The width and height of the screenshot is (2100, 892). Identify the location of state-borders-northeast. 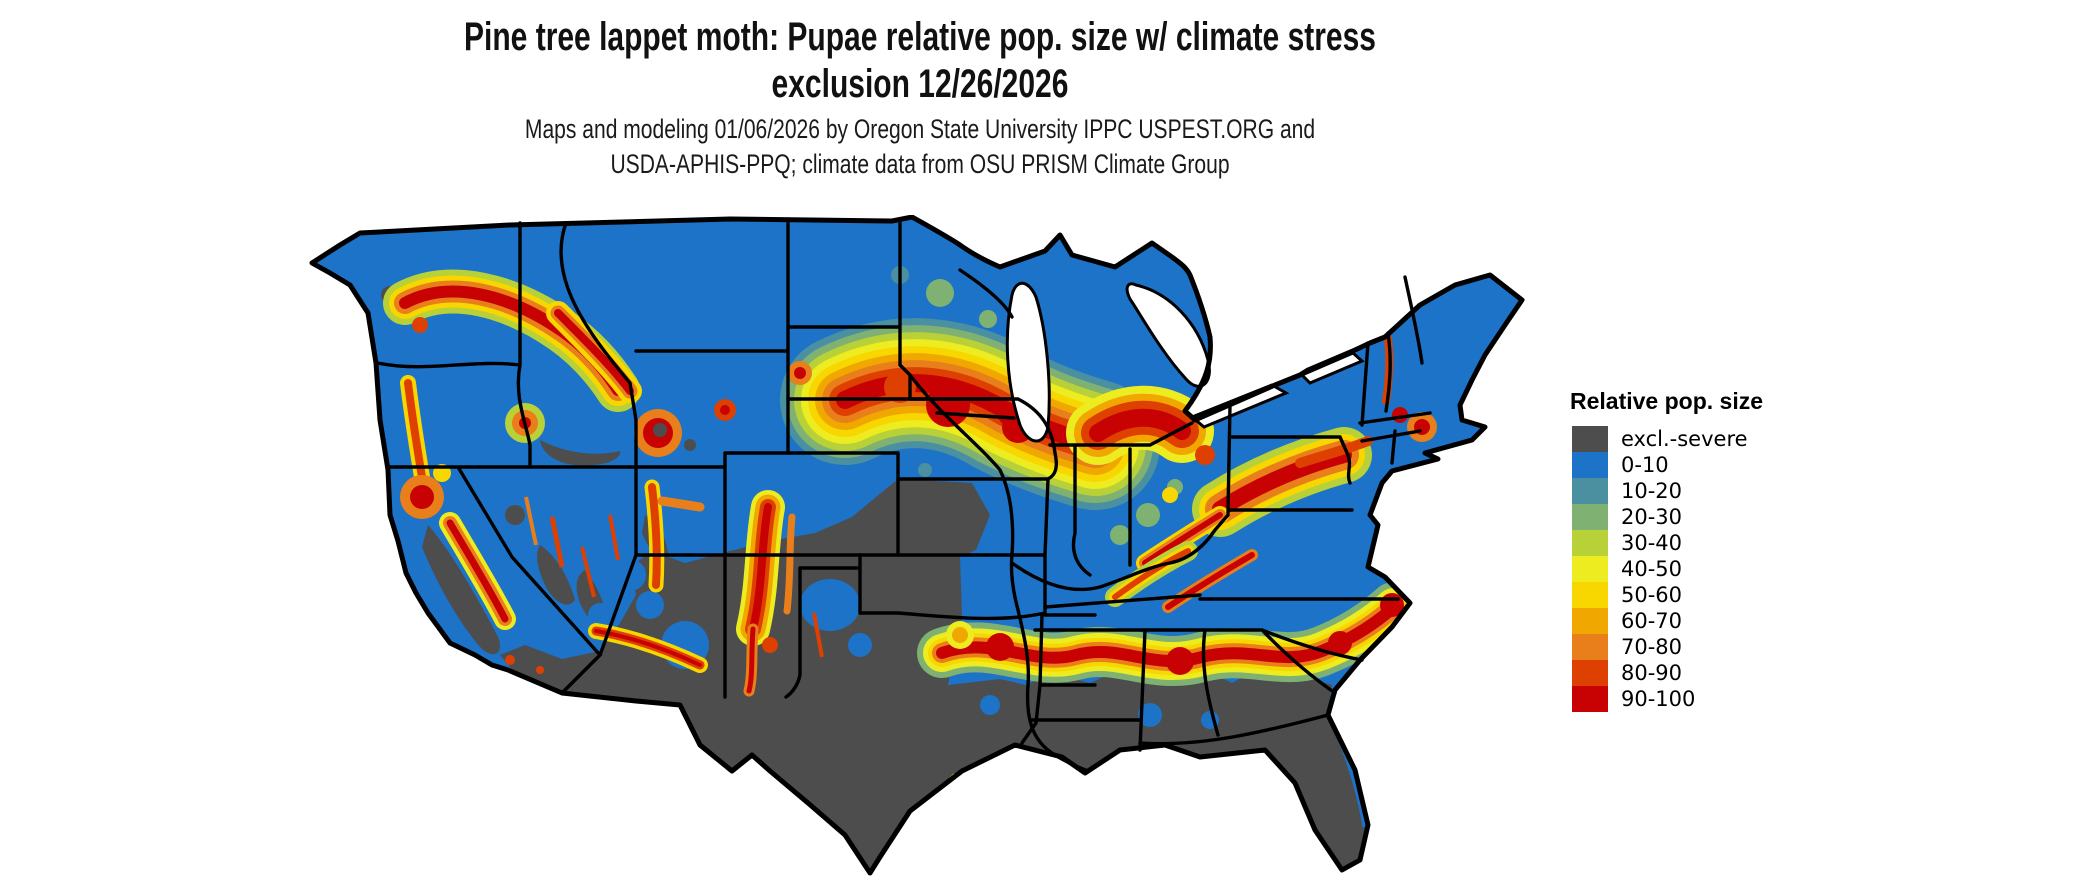
(1395, 370).